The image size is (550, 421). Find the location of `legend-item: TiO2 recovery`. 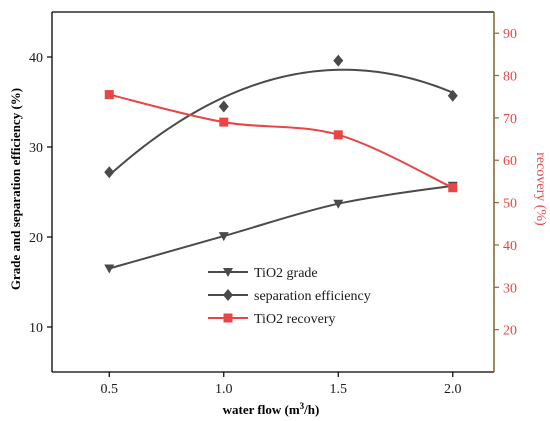

legend-item: TiO2 recovery is located at coordinates (272, 319).